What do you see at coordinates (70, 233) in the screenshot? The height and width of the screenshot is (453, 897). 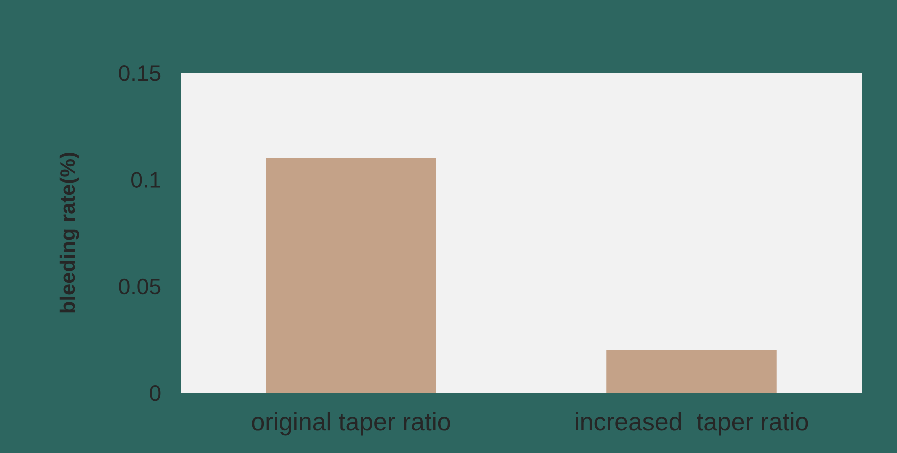 I see `y-axis-title: bleeding rate(%)` at bounding box center [70, 233].